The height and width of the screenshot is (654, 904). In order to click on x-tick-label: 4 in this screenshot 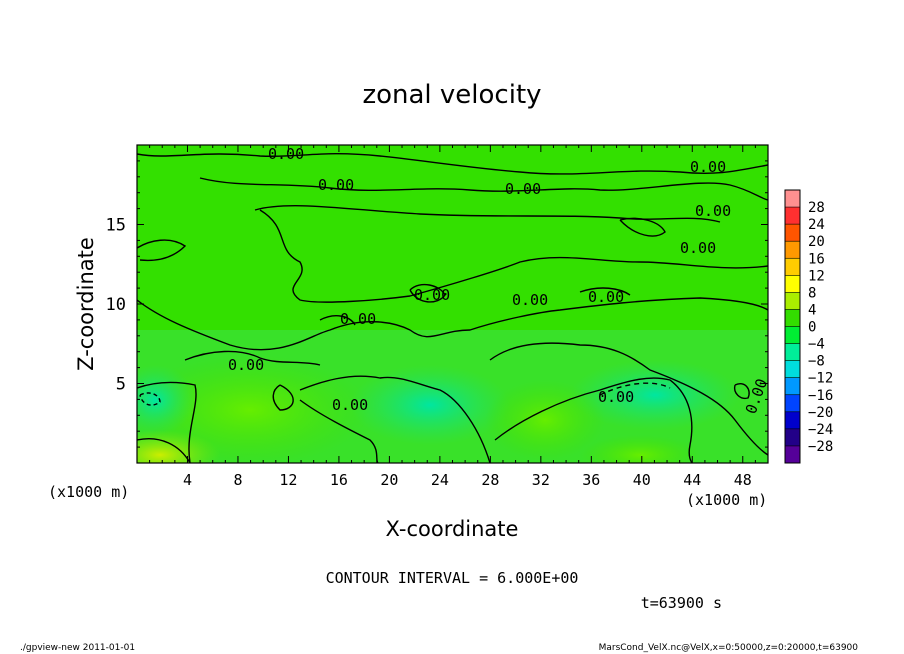, I will do `click(187, 480)`.